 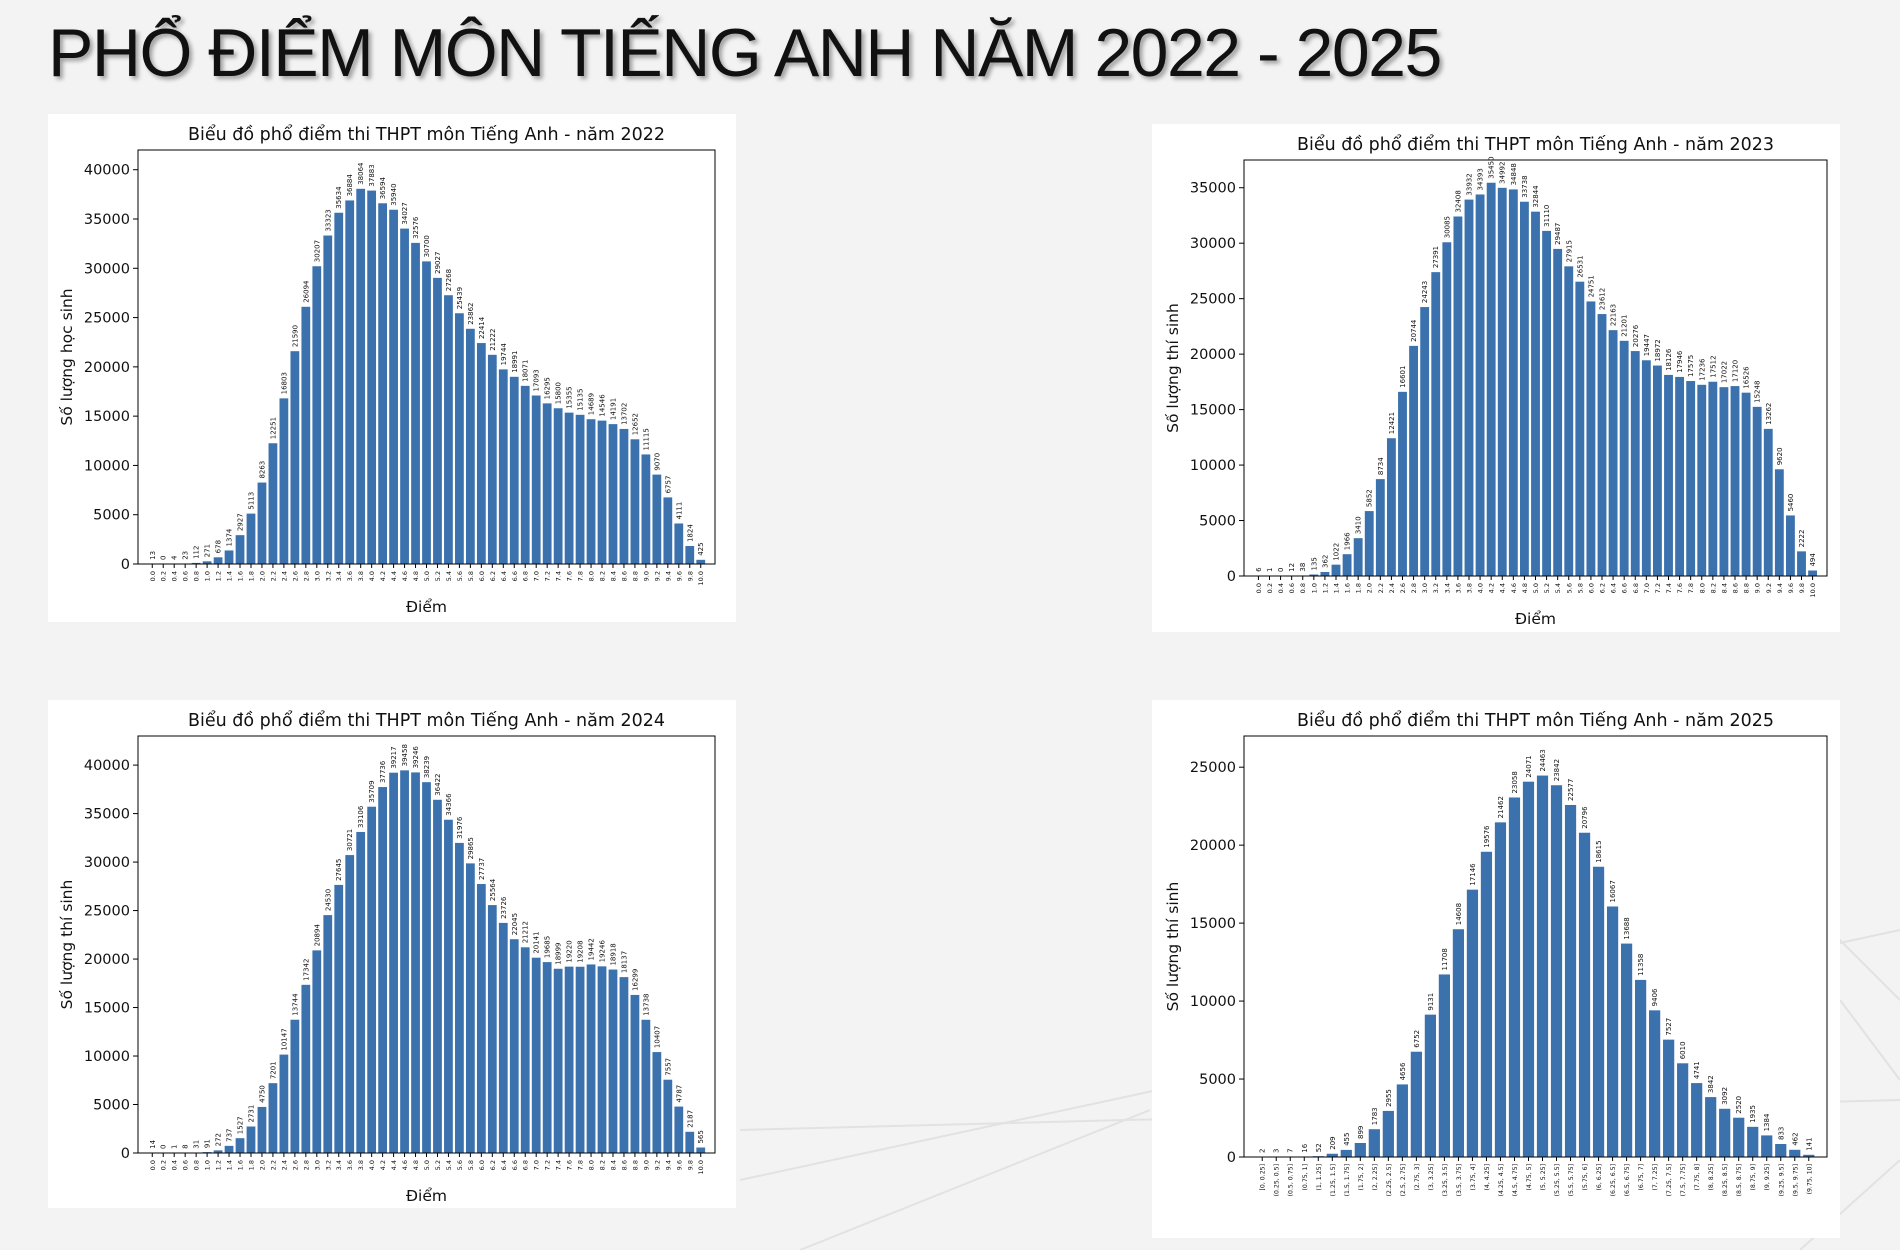 What do you see at coordinates (1809, 1143) in the screenshot?
I see `bar-value-label: 141` at bounding box center [1809, 1143].